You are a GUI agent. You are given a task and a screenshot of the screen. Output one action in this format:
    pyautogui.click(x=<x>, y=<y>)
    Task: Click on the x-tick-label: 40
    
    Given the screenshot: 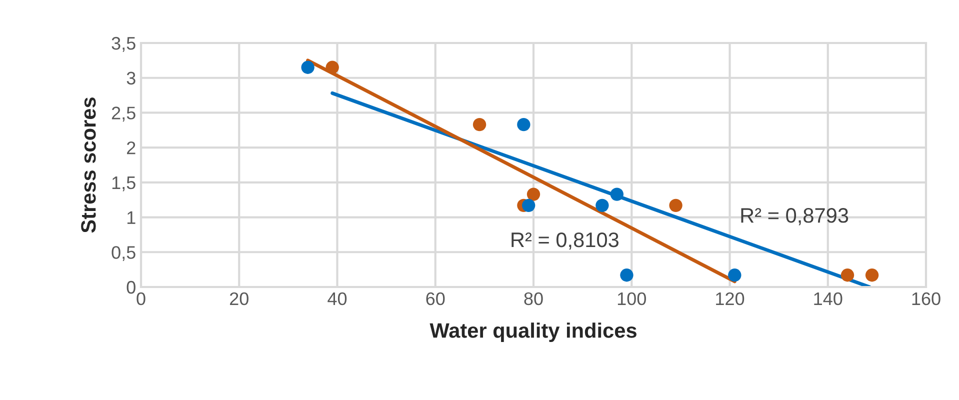 What is the action you would take?
    pyautogui.click(x=337, y=299)
    